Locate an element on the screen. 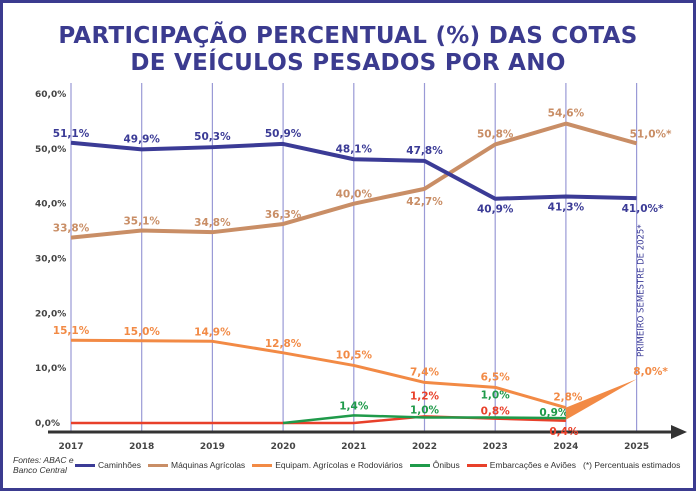 This screenshot has width=696, height=491. legend-item-onibus: Ônibus is located at coordinates (434, 465).